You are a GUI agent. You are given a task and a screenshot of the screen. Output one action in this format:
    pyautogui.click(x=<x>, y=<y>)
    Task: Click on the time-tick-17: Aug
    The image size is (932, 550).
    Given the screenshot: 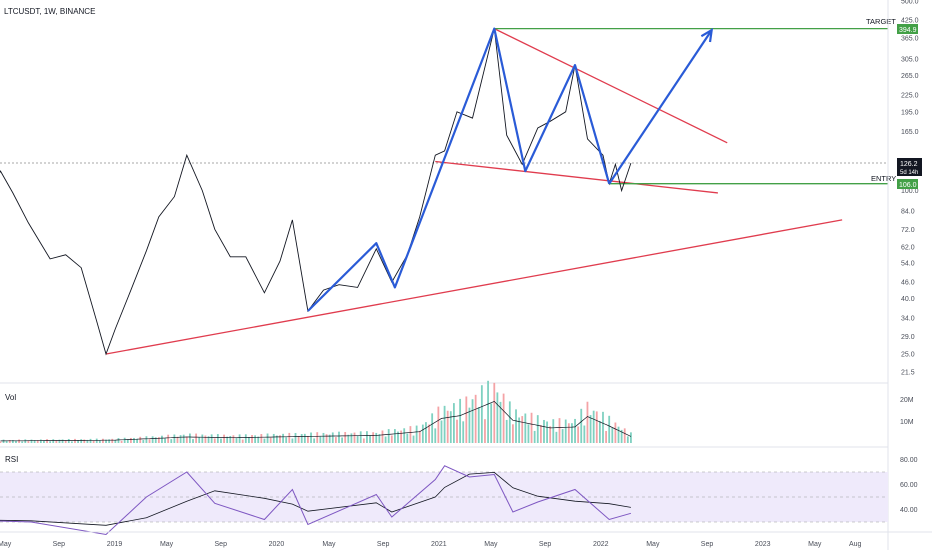 What is the action you would take?
    pyautogui.click(x=855, y=544)
    